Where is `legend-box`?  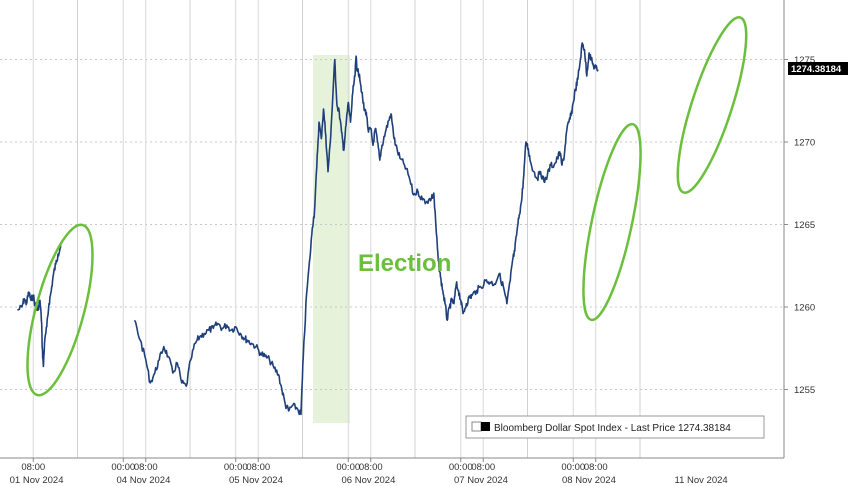 legend-box is located at coordinates (615, 427).